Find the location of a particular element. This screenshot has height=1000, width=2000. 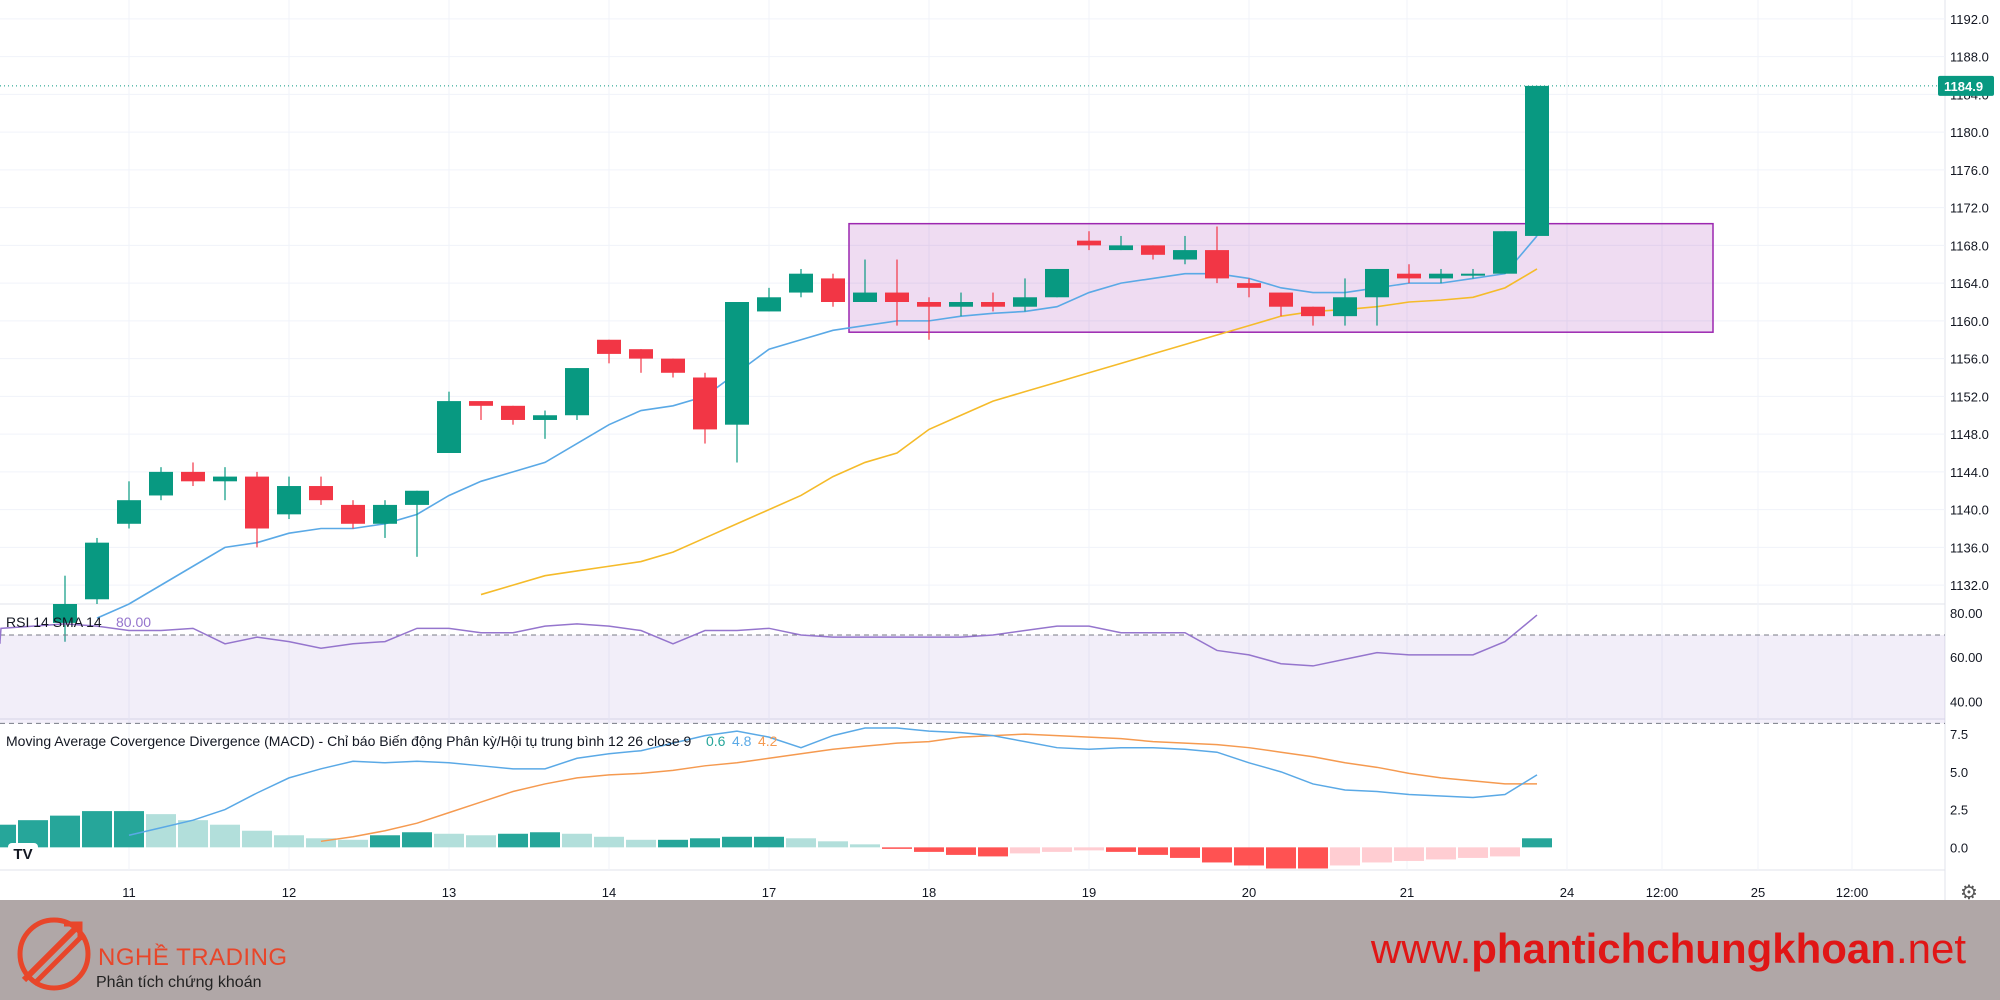

rsi-tick-label: 60.00 is located at coordinates (1966, 657).